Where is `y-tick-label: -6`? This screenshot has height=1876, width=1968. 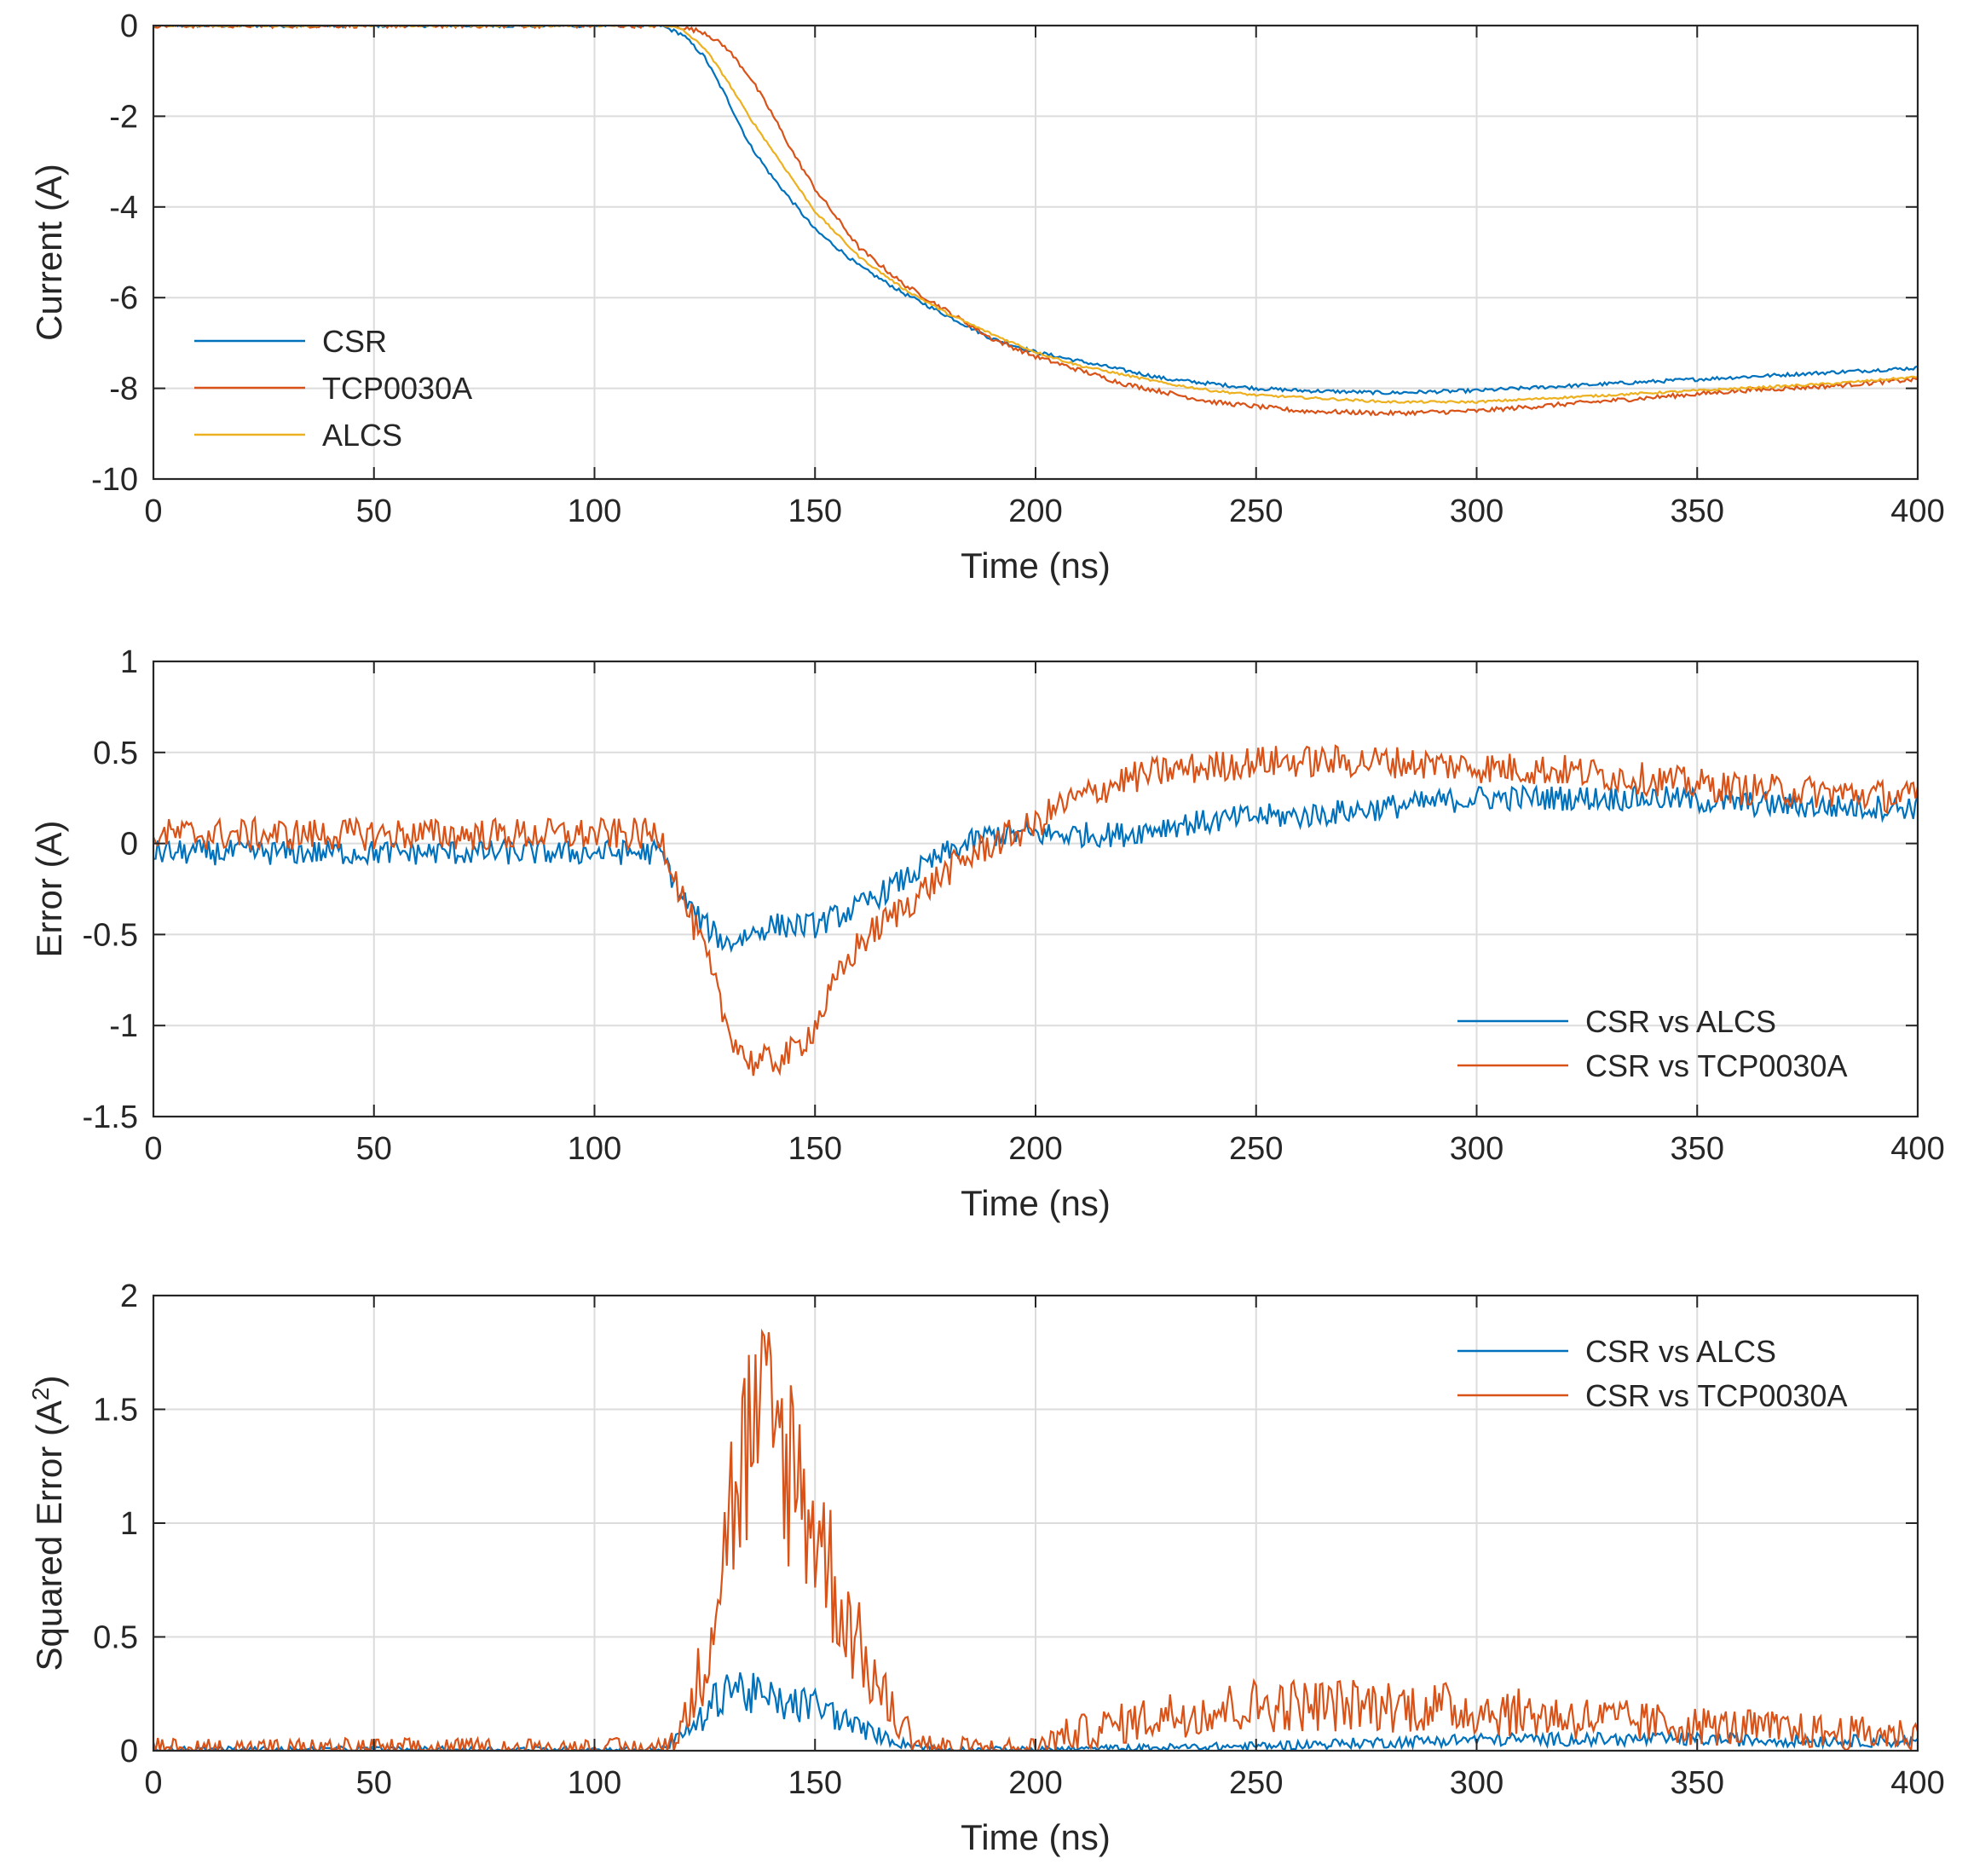 y-tick-label: -6 is located at coordinates (124, 298).